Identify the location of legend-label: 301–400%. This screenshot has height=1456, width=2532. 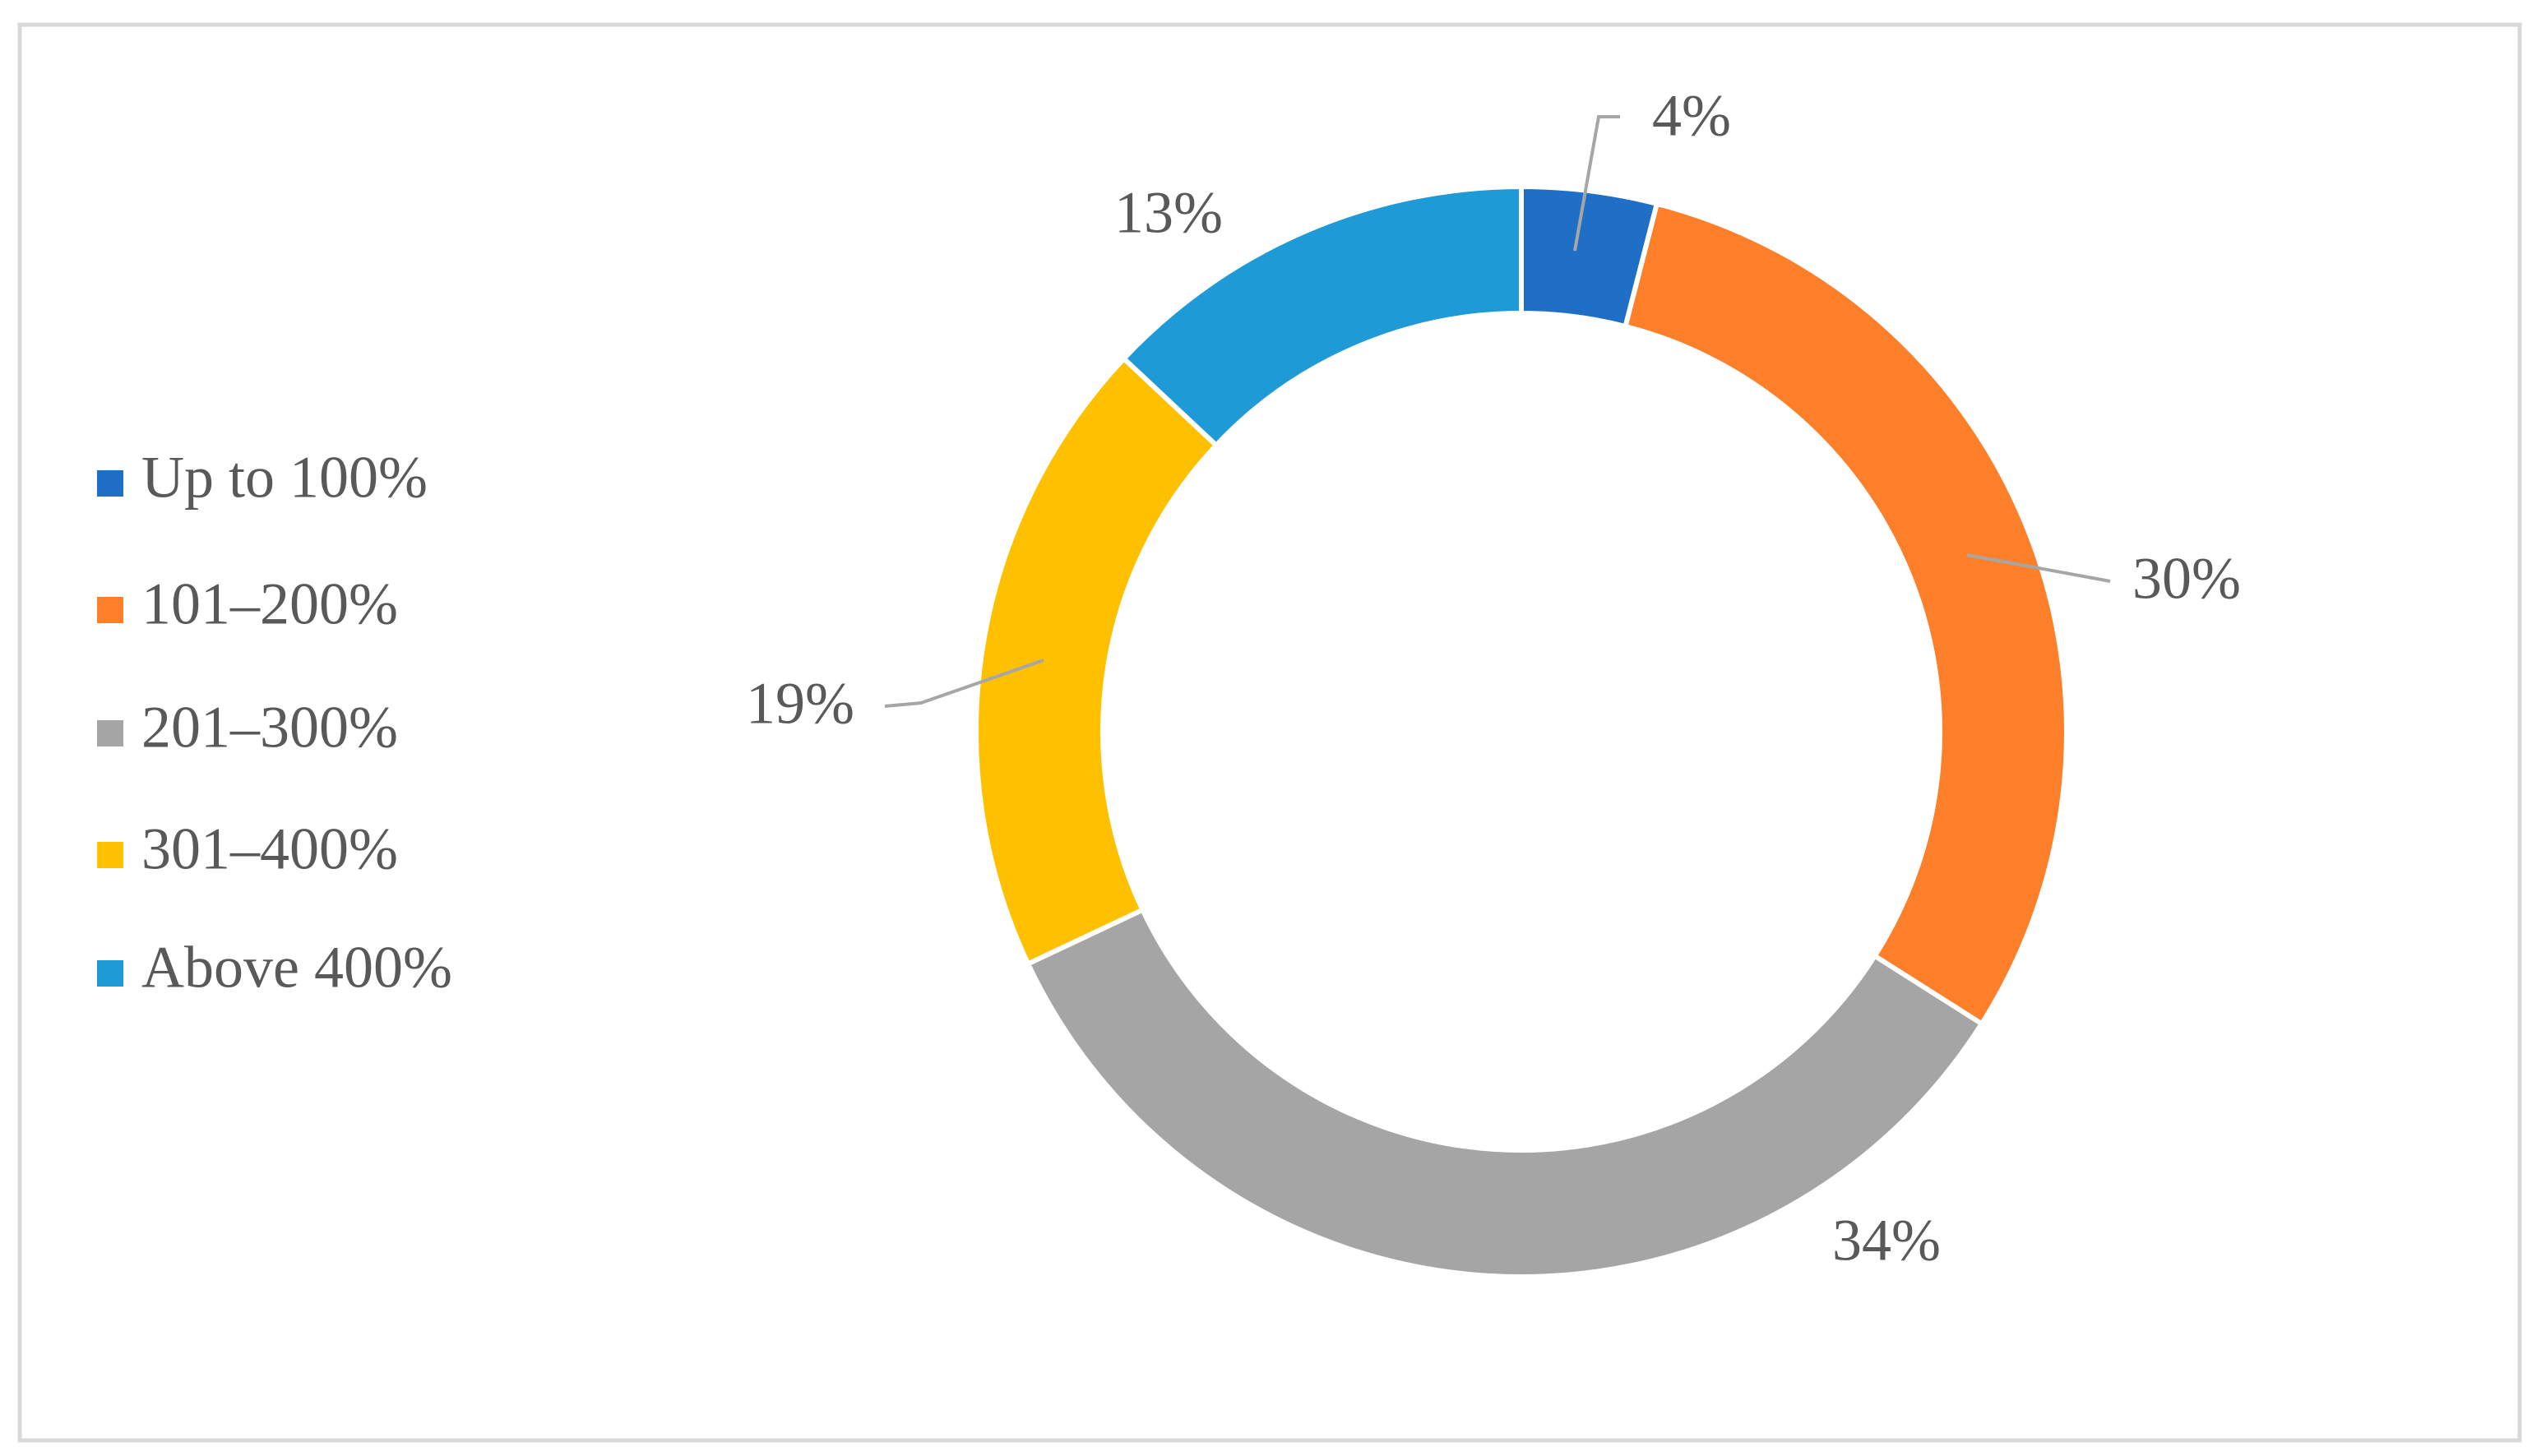
(269, 849).